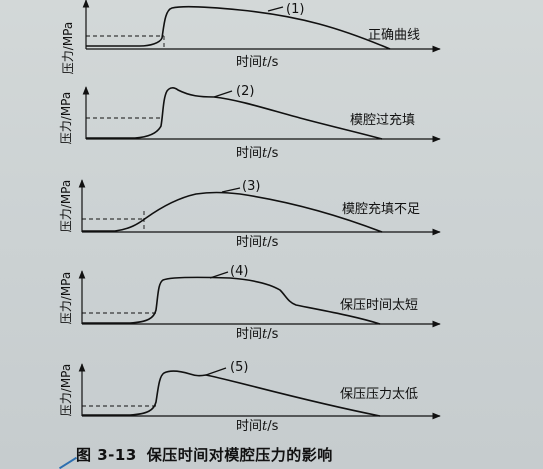 Image resolution: width=543 pixels, height=469 pixels. Describe the element at coordinates (257, 153) in the screenshot. I see `panel-2-x-axis-label: 时间t/s` at that location.